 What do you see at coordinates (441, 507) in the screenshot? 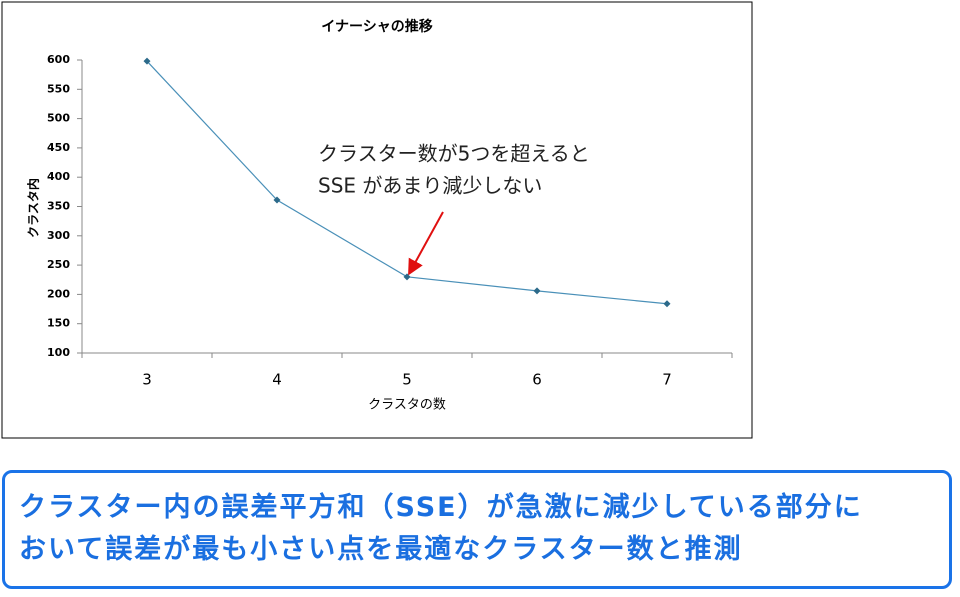
I see `caption-line: クラスター内の誤差平方和（SSE）が急激に減少している部分に` at bounding box center [441, 507].